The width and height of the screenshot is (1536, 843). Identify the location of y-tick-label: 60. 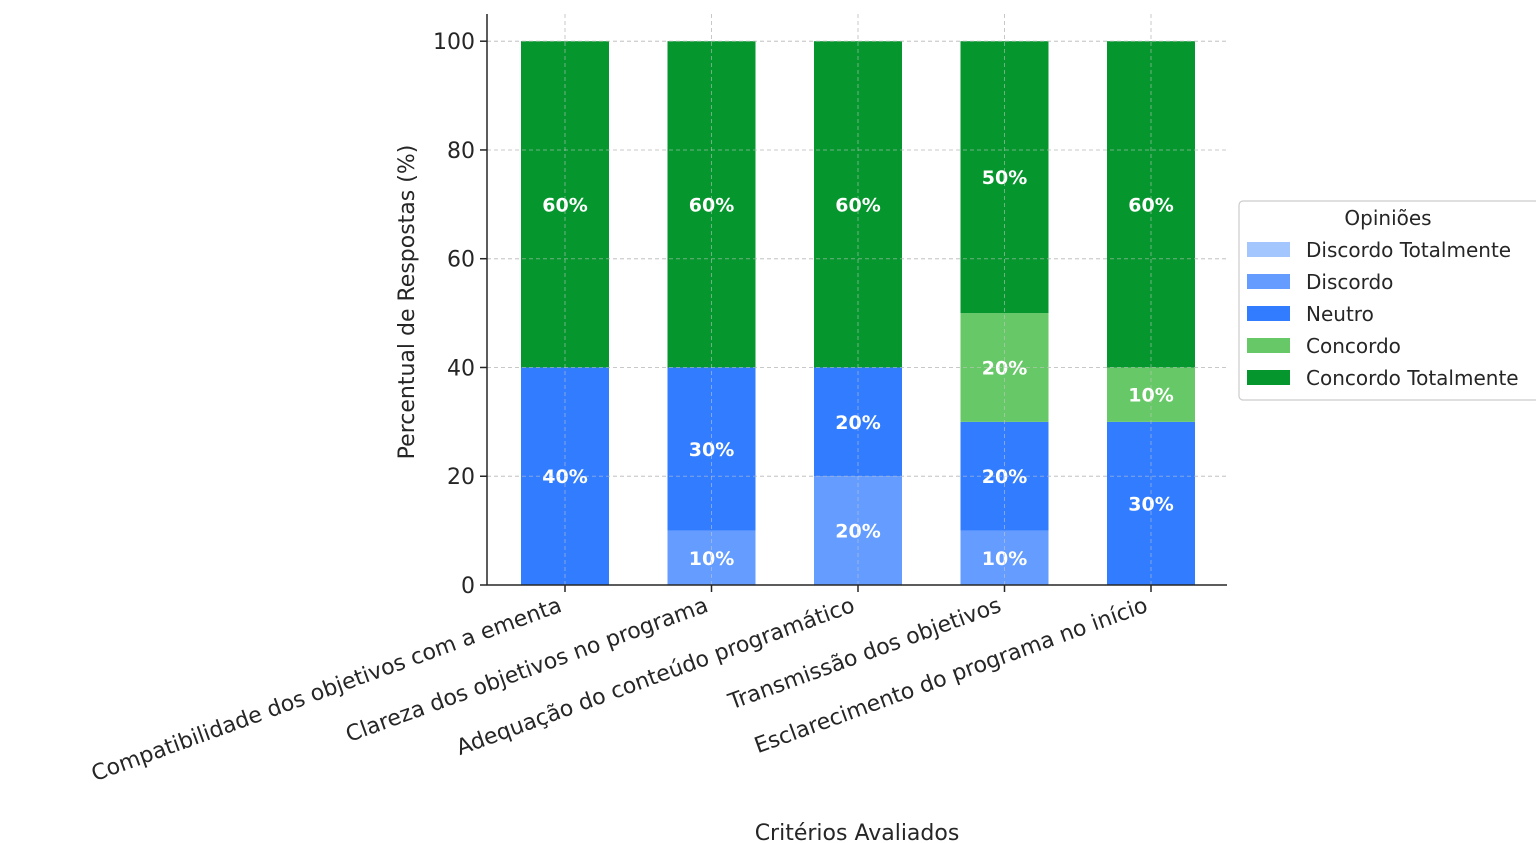
(461, 260).